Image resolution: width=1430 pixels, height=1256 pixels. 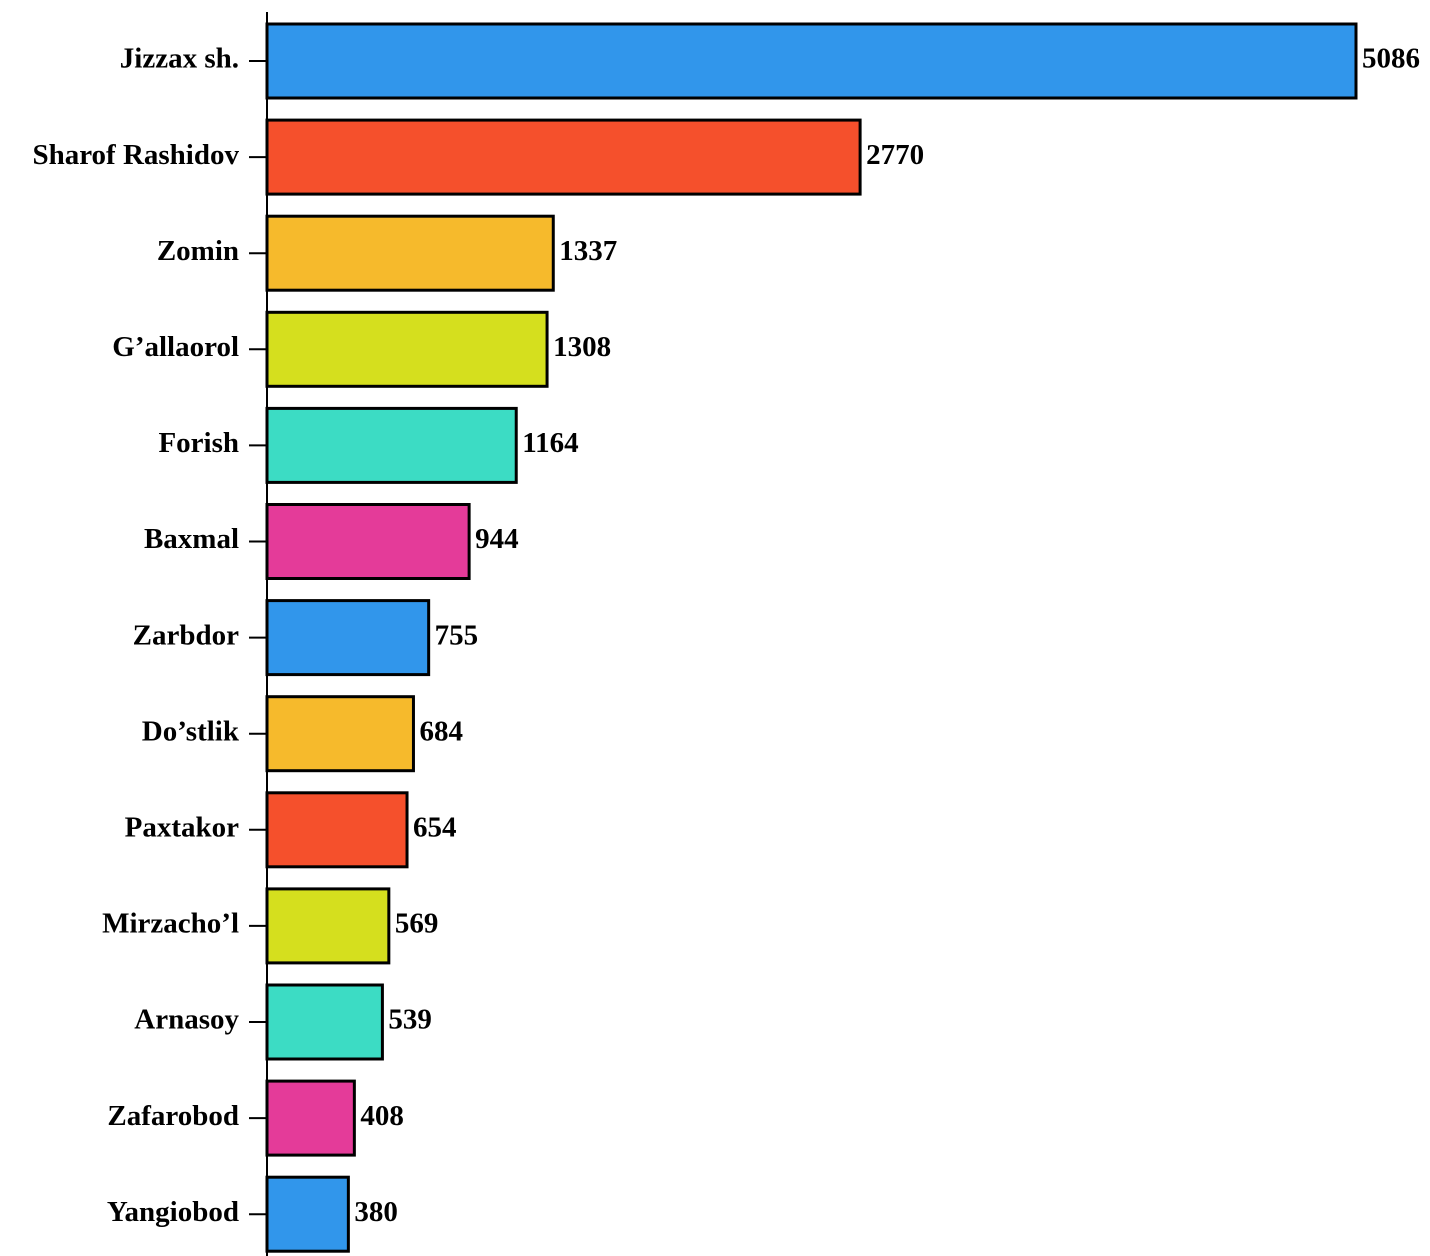 I want to click on bar-arnasoy, so click(x=324, y=1022).